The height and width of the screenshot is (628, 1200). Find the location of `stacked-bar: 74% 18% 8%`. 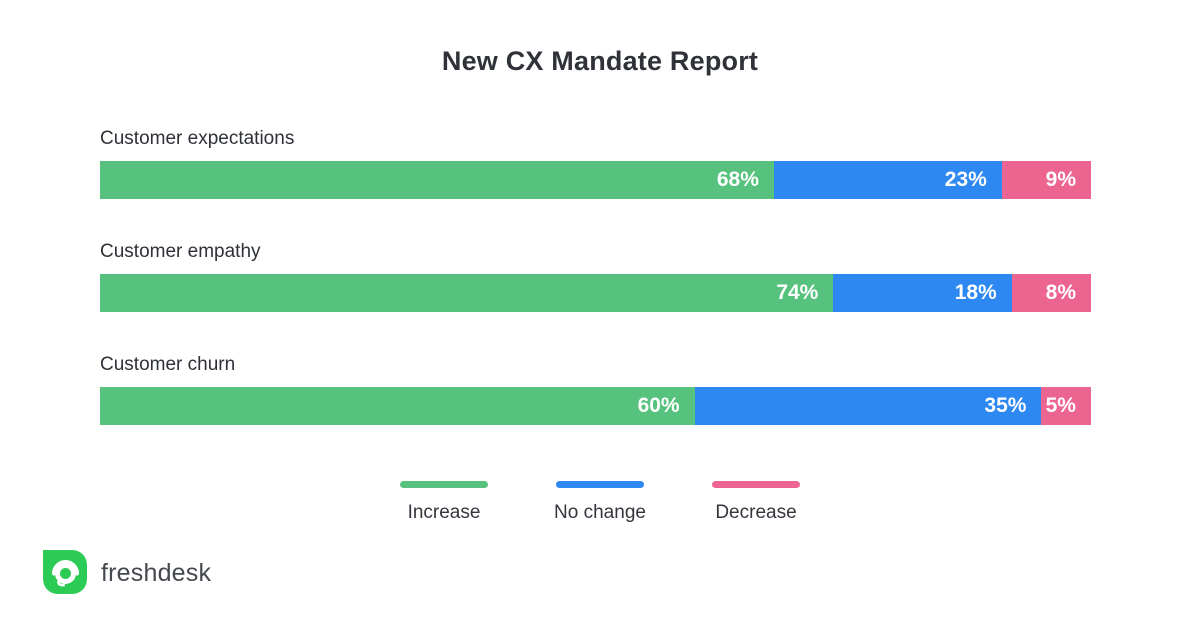

stacked-bar: 74% 18% 8% is located at coordinates (595, 293).